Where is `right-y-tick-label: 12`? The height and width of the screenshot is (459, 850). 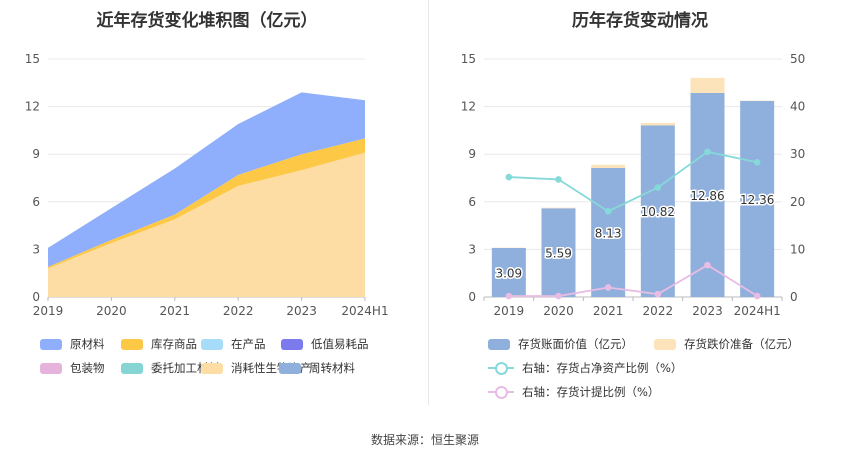
right-y-tick-label: 12 is located at coordinates (468, 107).